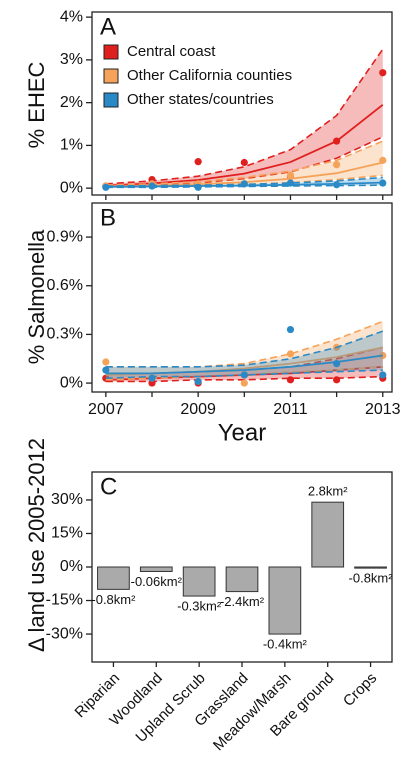 The image size is (401, 769). What do you see at coordinates (64, 633) in the screenshot?
I see `y-tick-label: -30%` at bounding box center [64, 633].